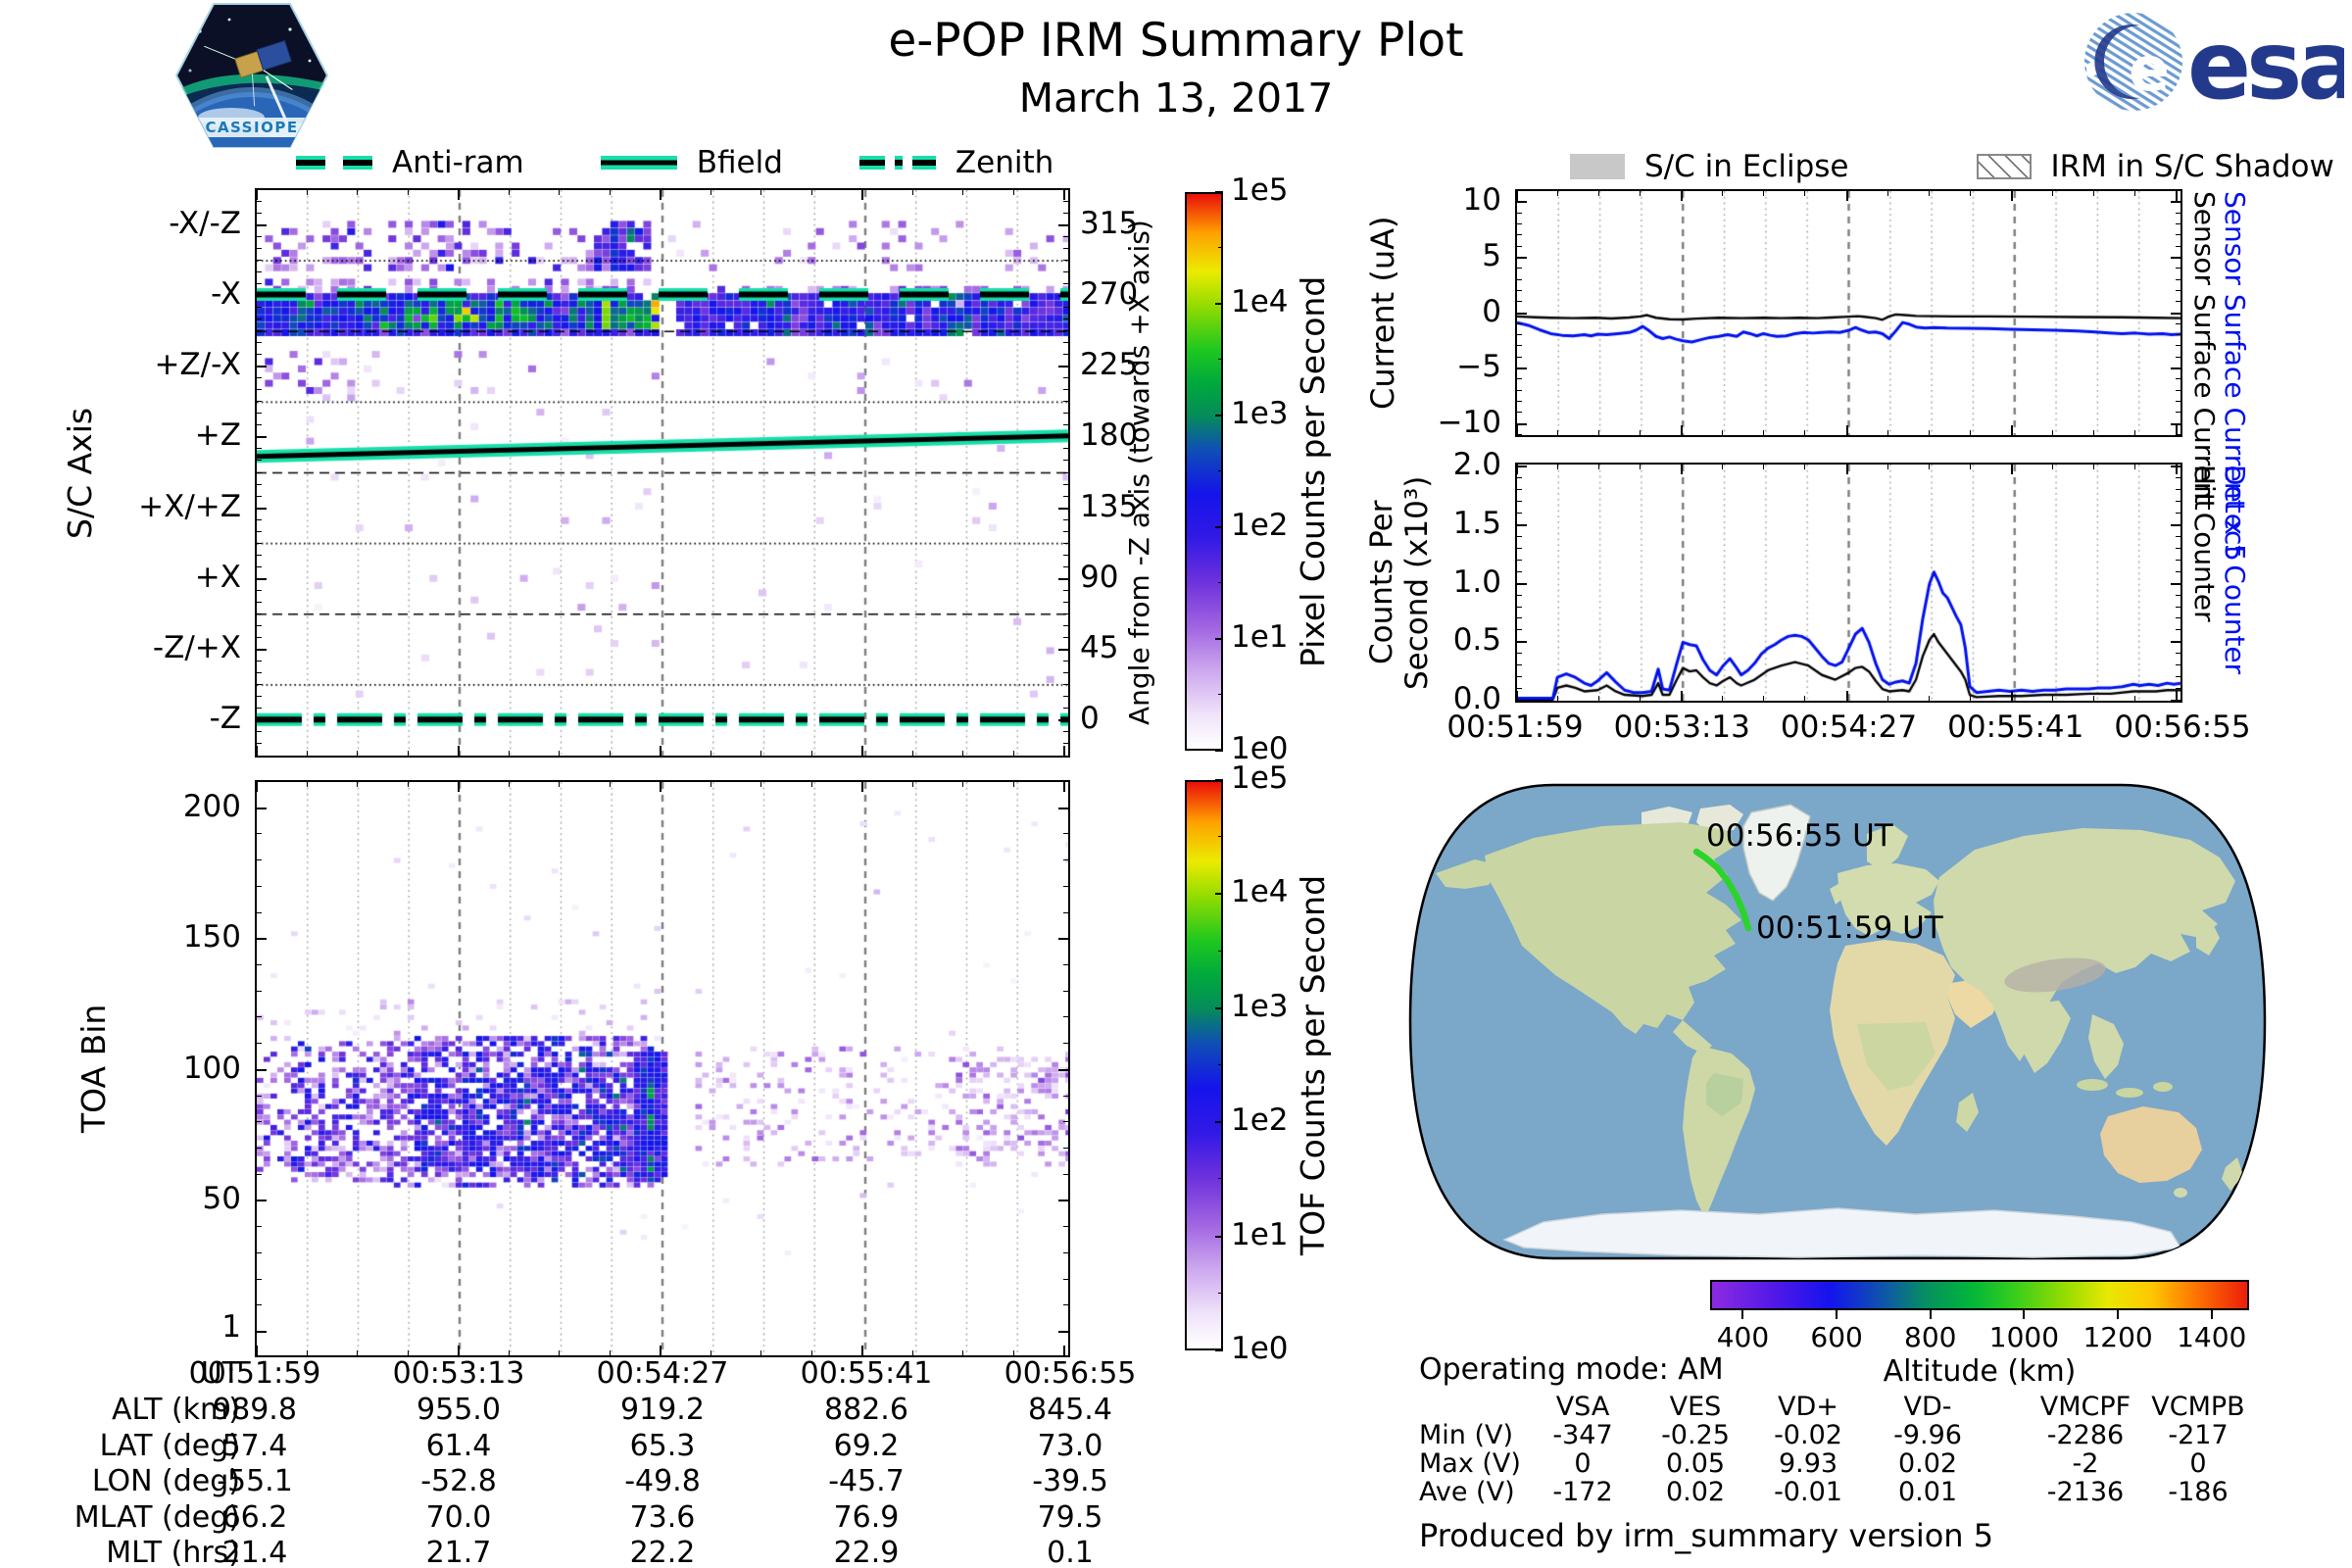 The width and height of the screenshot is (2352, 1568). Describe the element at coordinates (1952, 166) in the screenshot. I see `eclipse-legend: S/C in Eclipse IRM in S/C Shadow` at that location.